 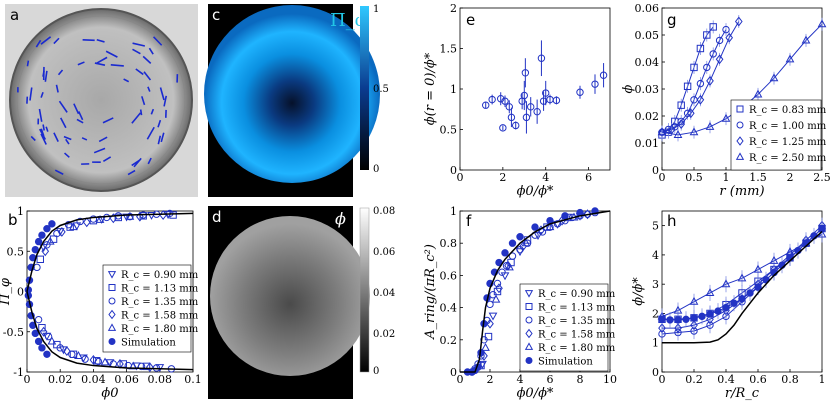 What do you see at coordinates (109, 393) in the screenshot?
I see `x-axis-label: ϕ0` at bounding box center [109, 393].